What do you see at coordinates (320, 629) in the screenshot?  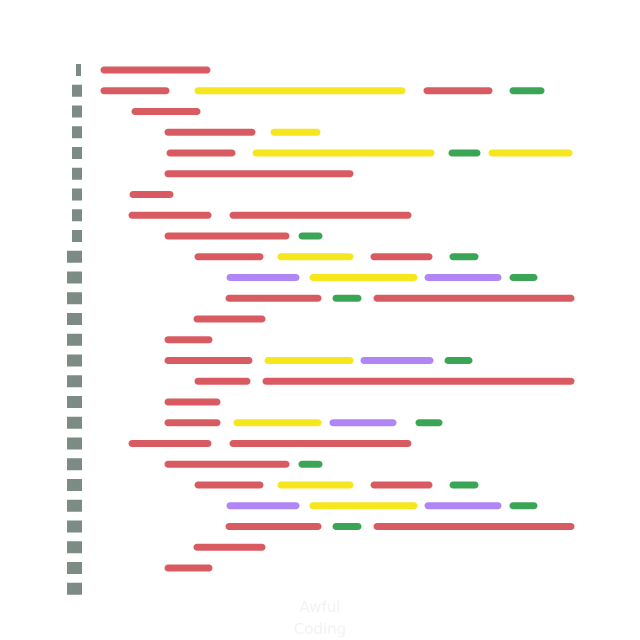 I see `caption-line-2: Coding` at bounding box center [320, 629].